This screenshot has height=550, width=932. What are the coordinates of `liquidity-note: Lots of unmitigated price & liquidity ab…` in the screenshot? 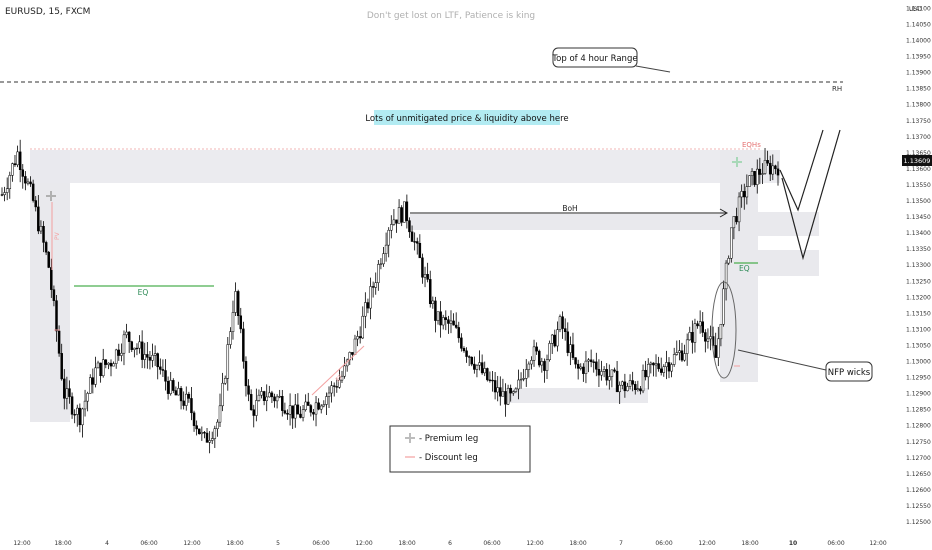 It's located at (466, 119).